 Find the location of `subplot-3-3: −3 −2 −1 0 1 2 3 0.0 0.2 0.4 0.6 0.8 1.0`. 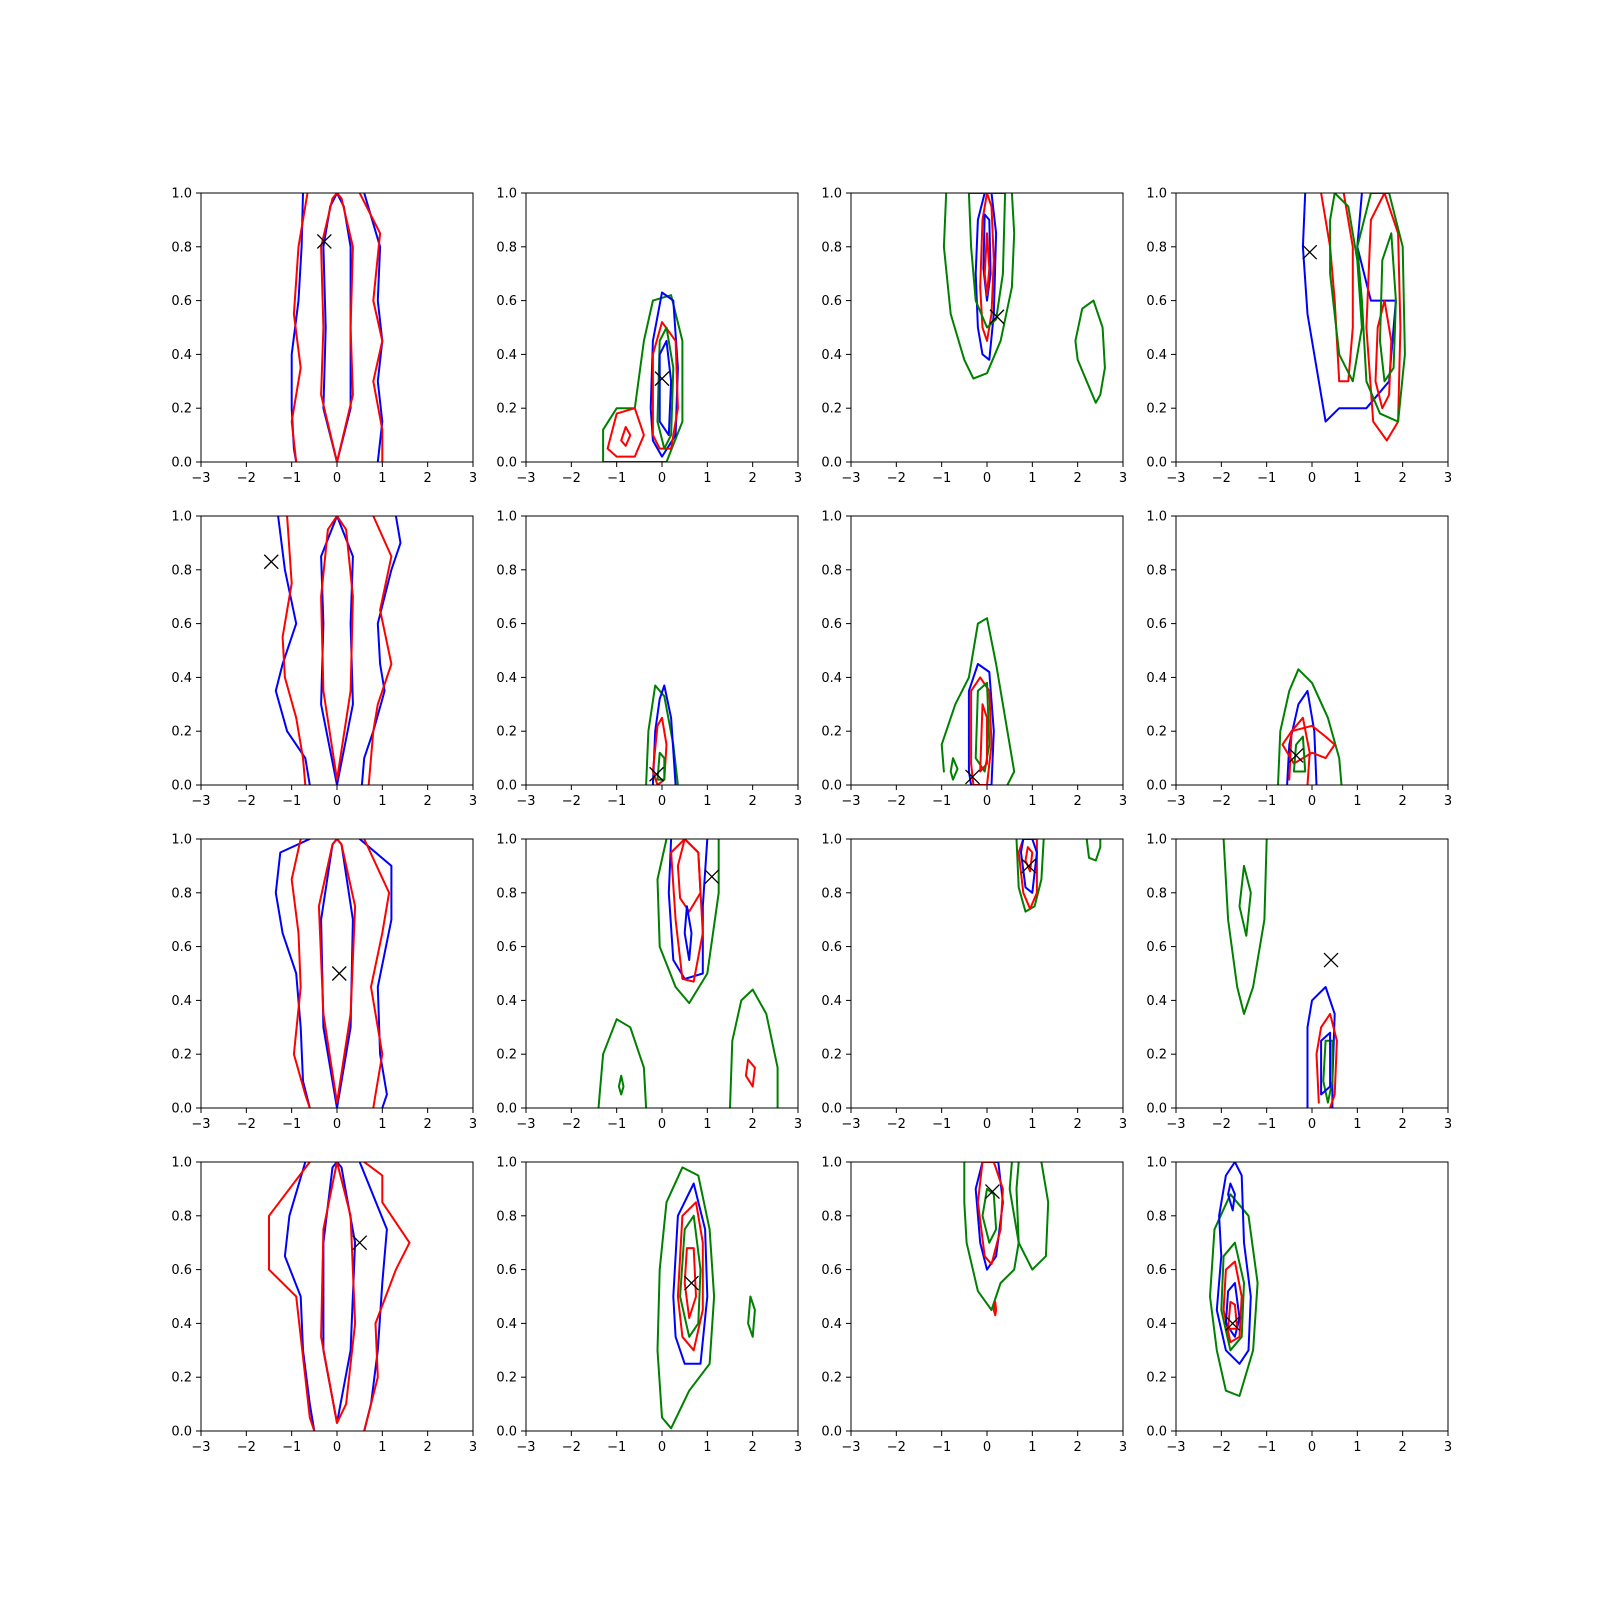

subplot-3-3: −3 −2 −1 0 1 2 3 0.0 0.2 0.4 0.6 0.8 1.0 is located at coordinates (974, 983).